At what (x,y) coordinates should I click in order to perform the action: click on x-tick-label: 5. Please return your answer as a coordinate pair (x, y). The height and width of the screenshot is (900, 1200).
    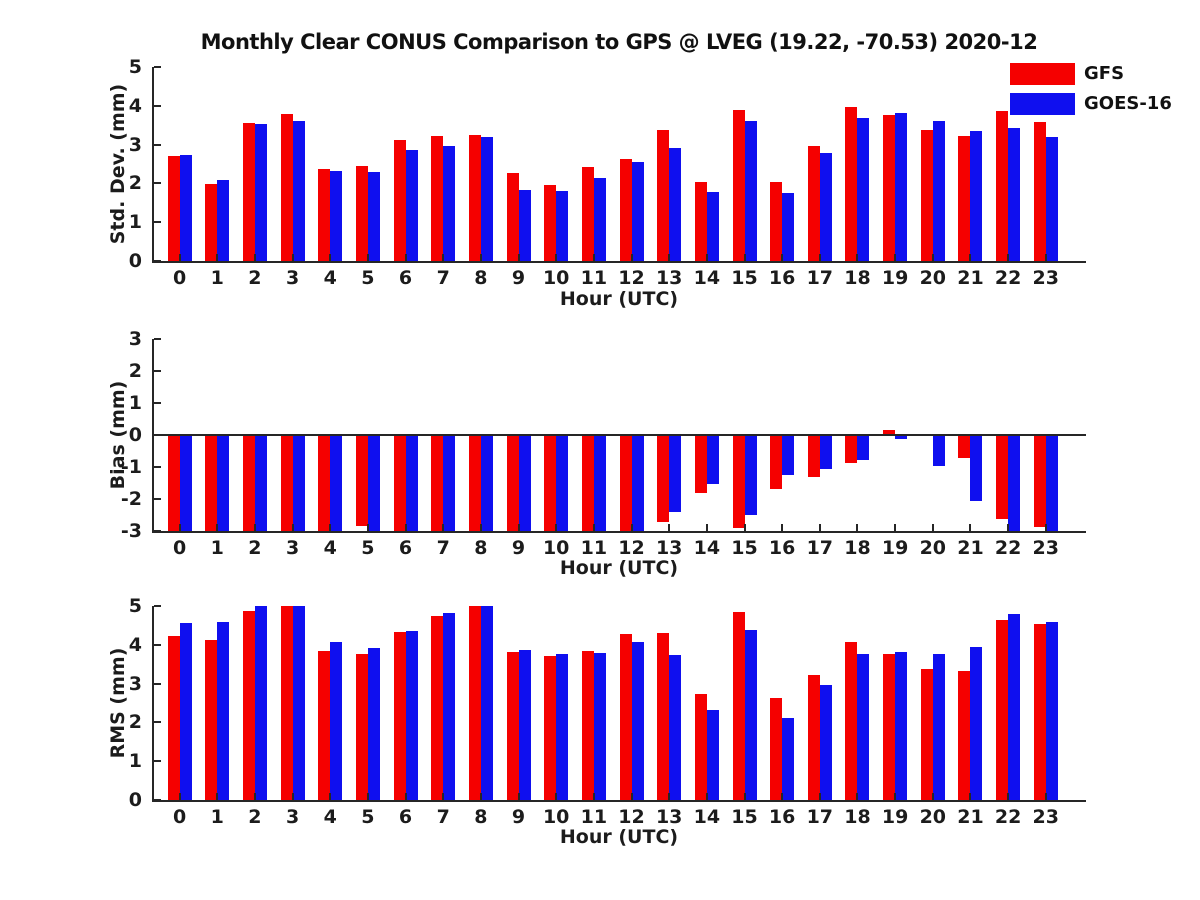
    Looking at the image, I should click on (368, 548).